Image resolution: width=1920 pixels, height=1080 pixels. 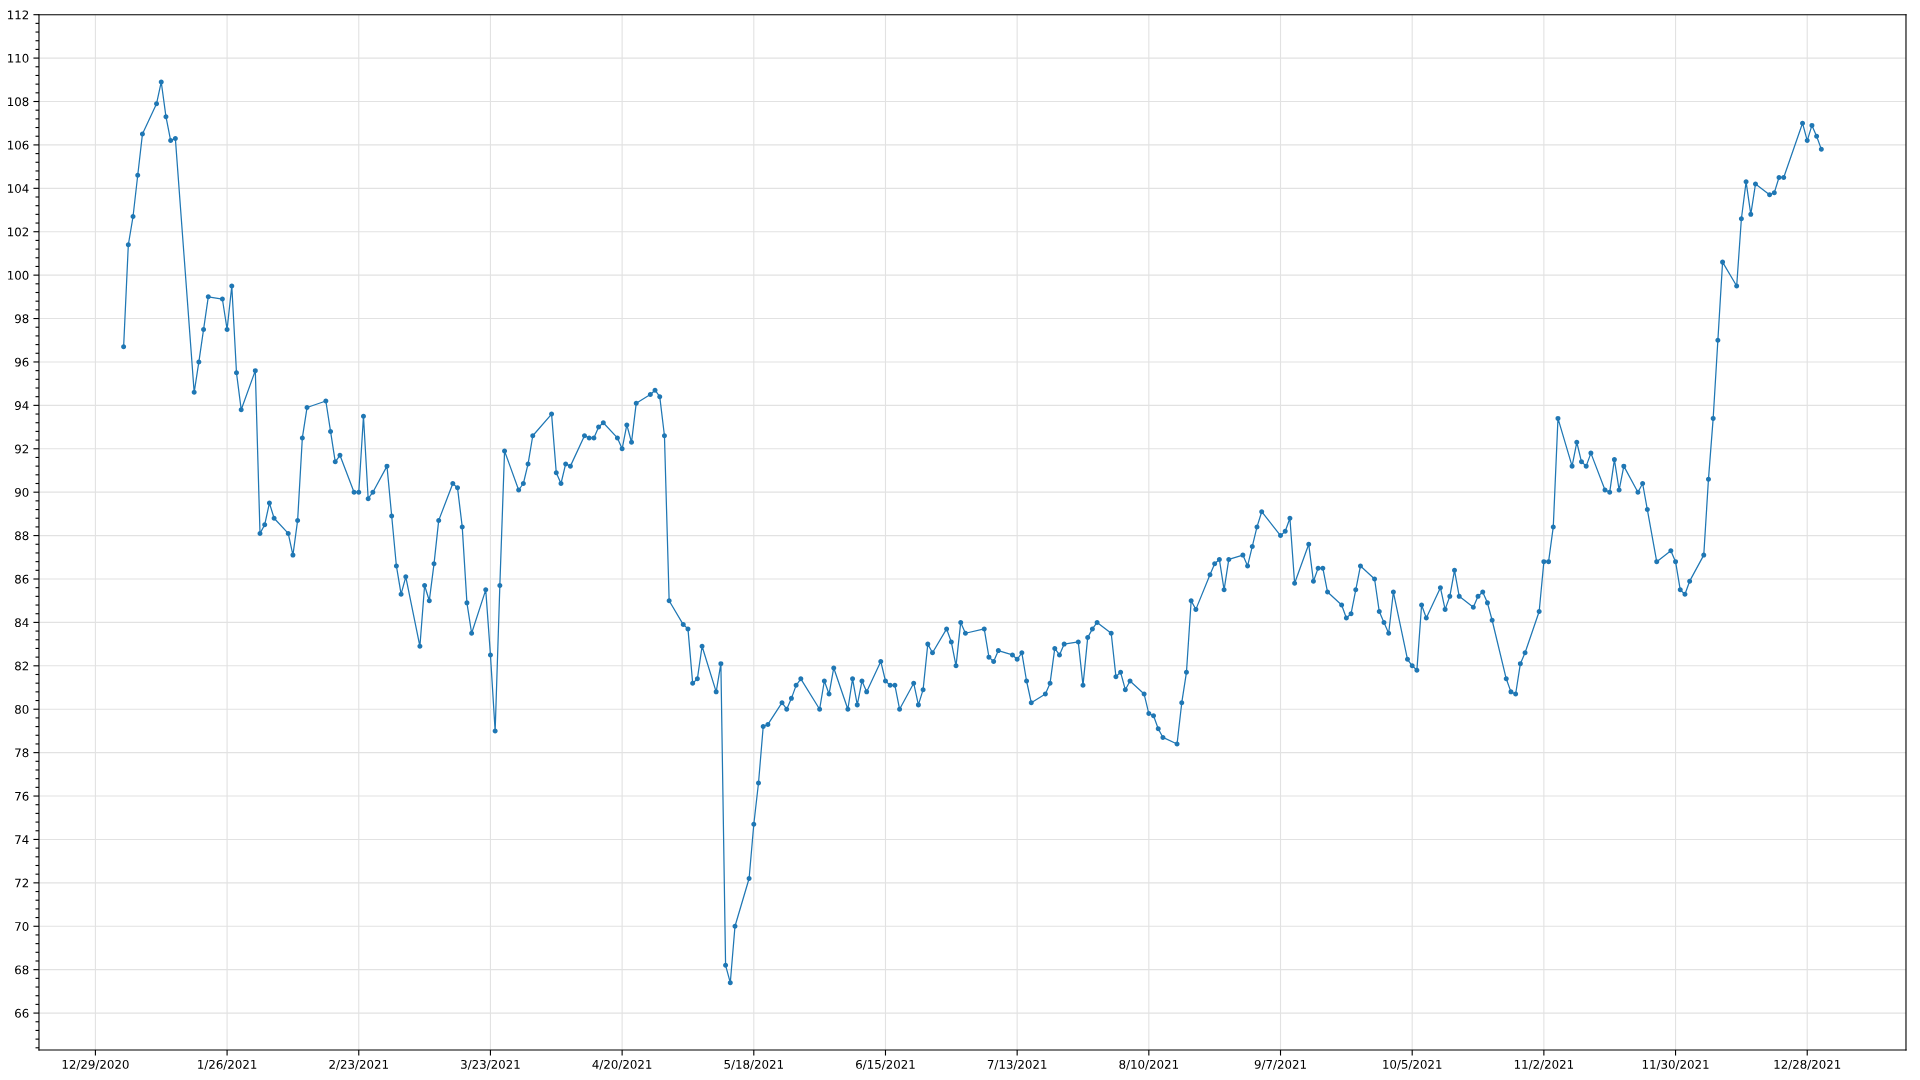 What do you see at coordinates (358, 1064) in the screenshot?
I see `x-tick-label: 2/23/2021` at bounding box center [358, 1064].